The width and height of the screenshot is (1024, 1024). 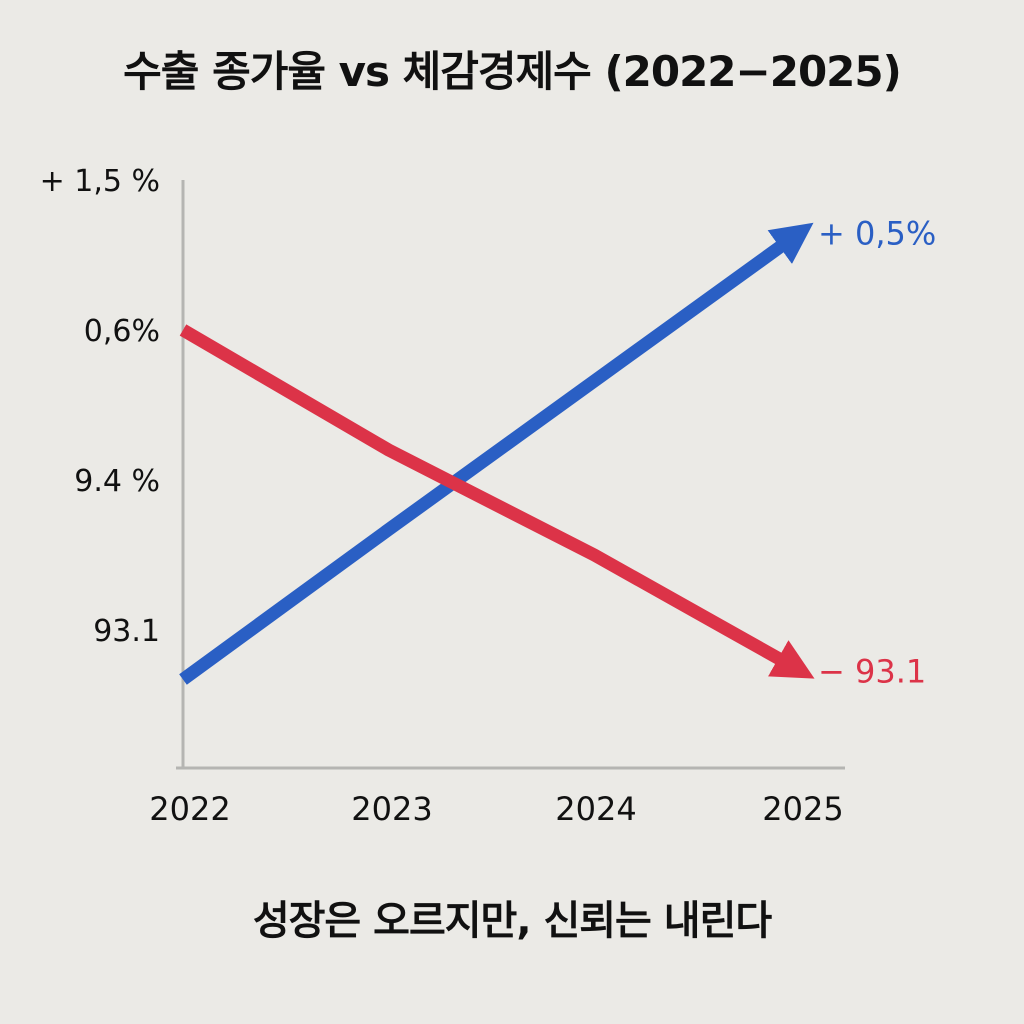 I want to click on y-tick-label: + 1,5 %, so click(x=100, y=181).